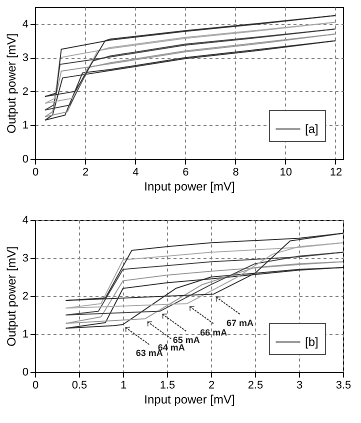 The height and width of the screenshot is (423, 361). I want to click on x-tick-label: 4, so click(135, 172).